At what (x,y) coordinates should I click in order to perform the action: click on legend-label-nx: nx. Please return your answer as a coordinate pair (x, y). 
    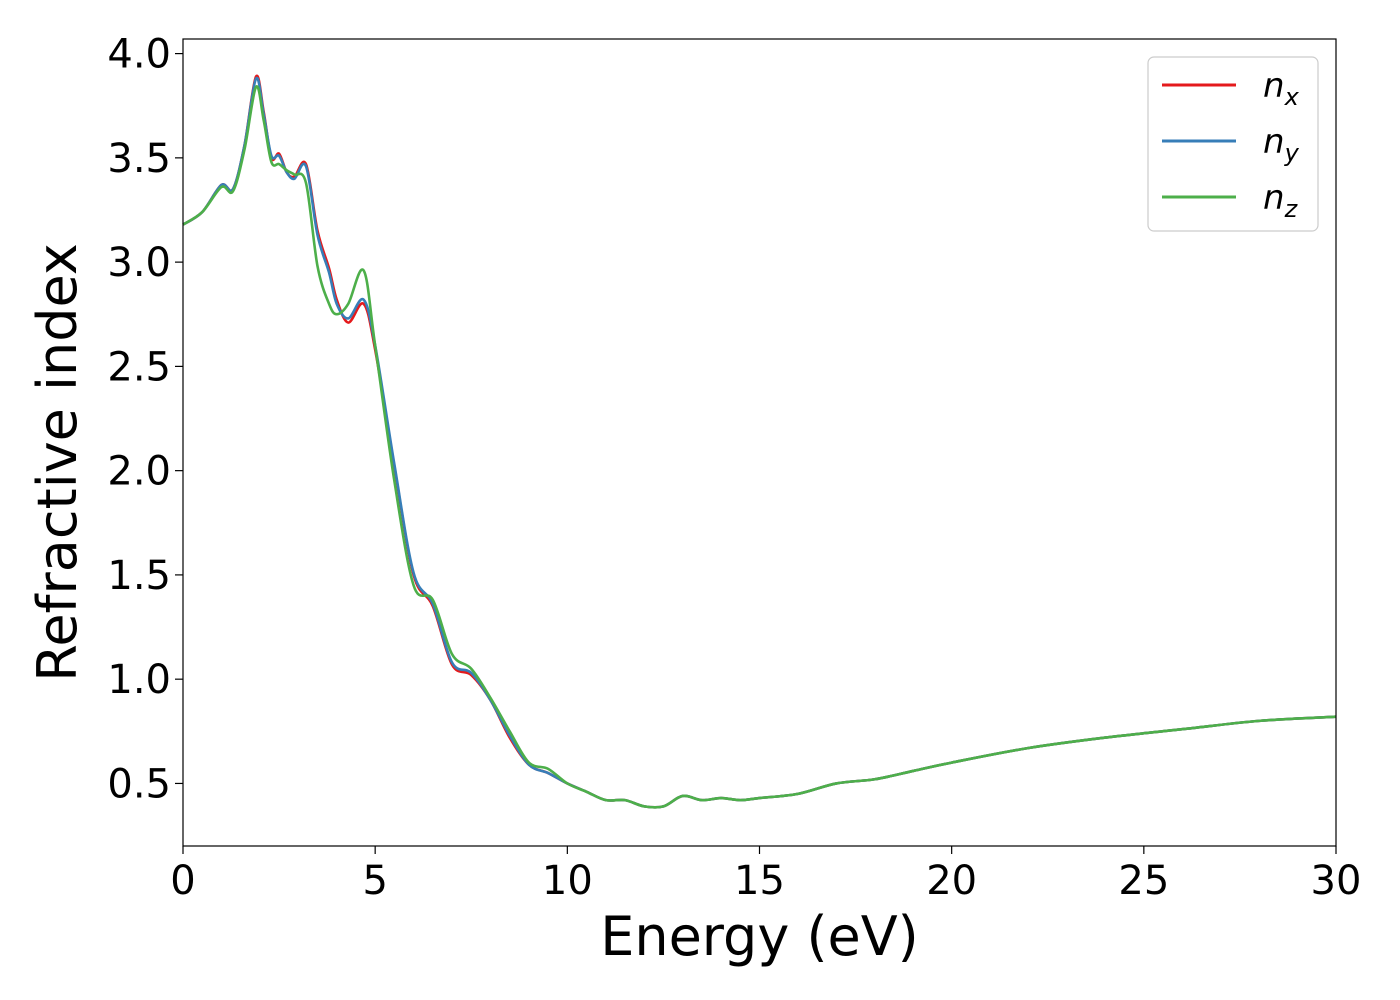
    Looking at the image, I should click on (1281, 88).